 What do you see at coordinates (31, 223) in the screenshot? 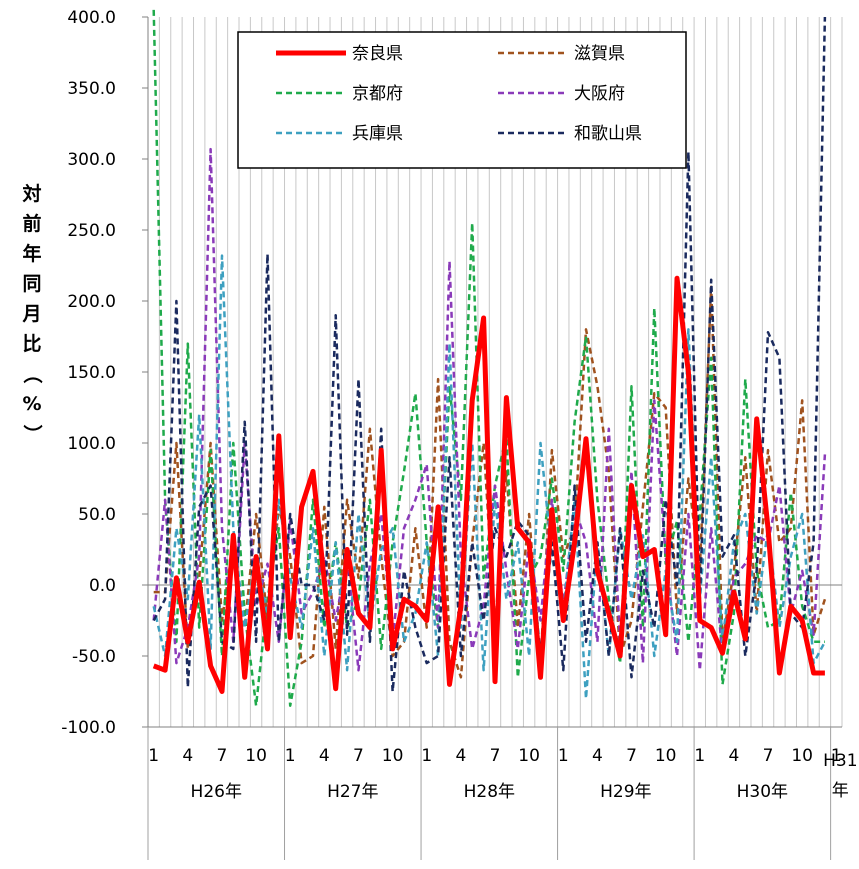
I see `y-label-char: 前` at bounding box center [31, 223].